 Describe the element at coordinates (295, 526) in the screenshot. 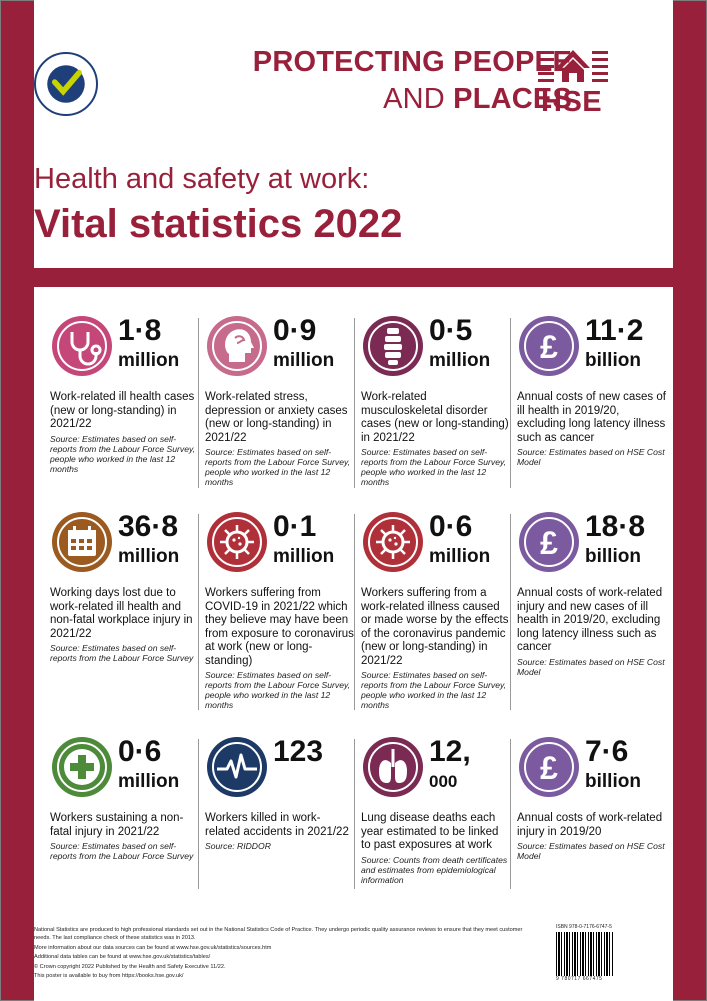

I see `stat-value: 0·1` at that location.